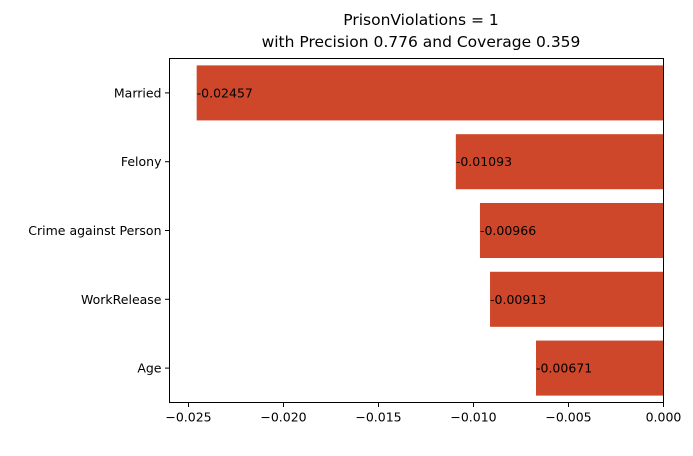  What do you see at coordinates (138, 92) in the screenshot?
I see `y-tick-label-0: Married` at bounding box center [138, 92].